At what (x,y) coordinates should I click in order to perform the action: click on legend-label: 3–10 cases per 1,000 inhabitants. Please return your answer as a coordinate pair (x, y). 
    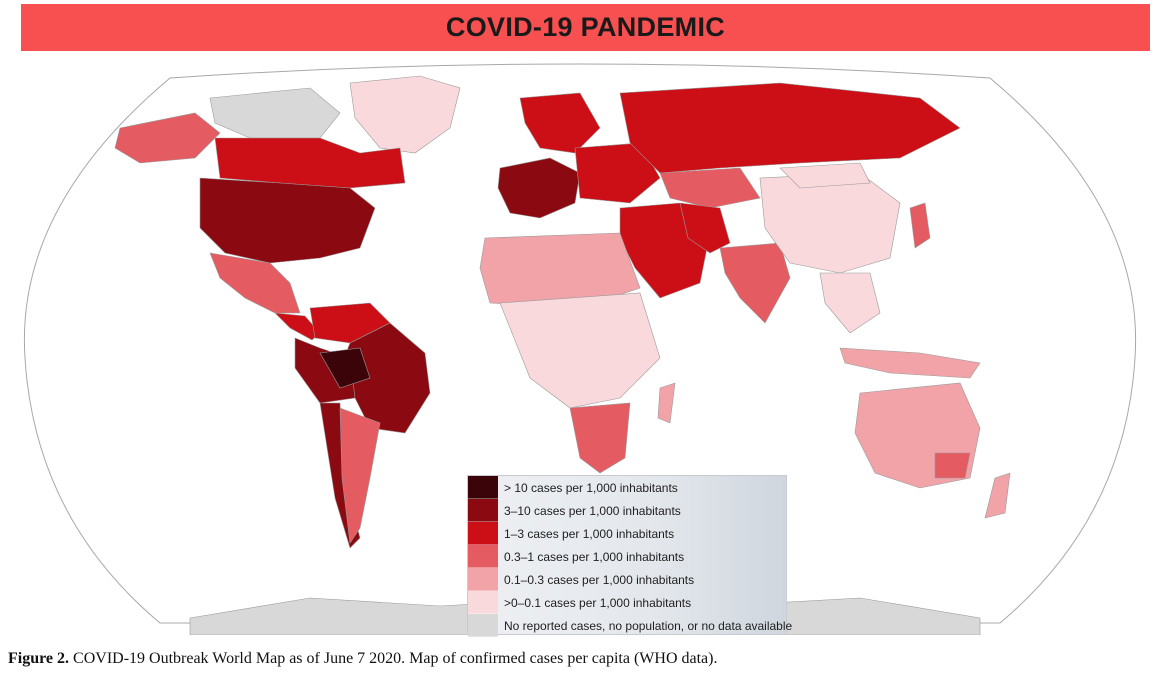
    Looking at the image, I should click on (592, 510).